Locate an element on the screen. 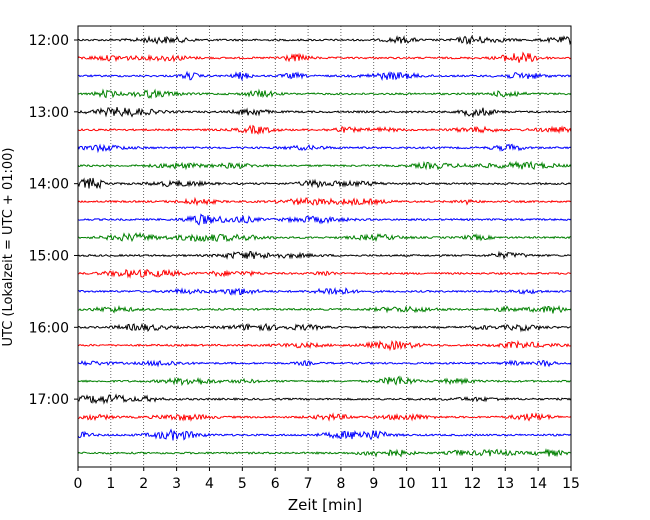 The image size is (650, 520). x-tick-label: 15 is located at coordinates (571, 484).